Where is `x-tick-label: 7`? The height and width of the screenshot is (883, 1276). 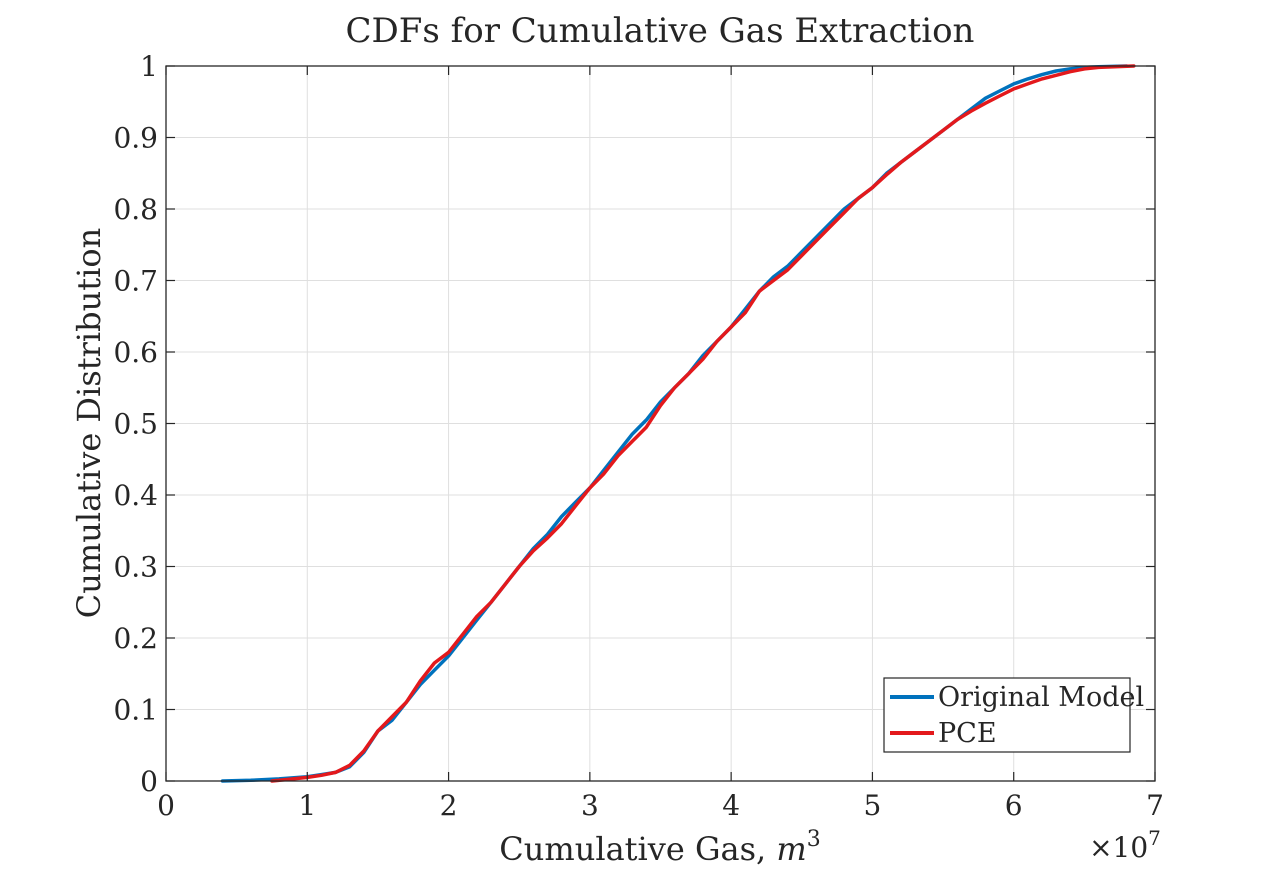
x-tick-label: 7 is located at coordinates (1155, 805).